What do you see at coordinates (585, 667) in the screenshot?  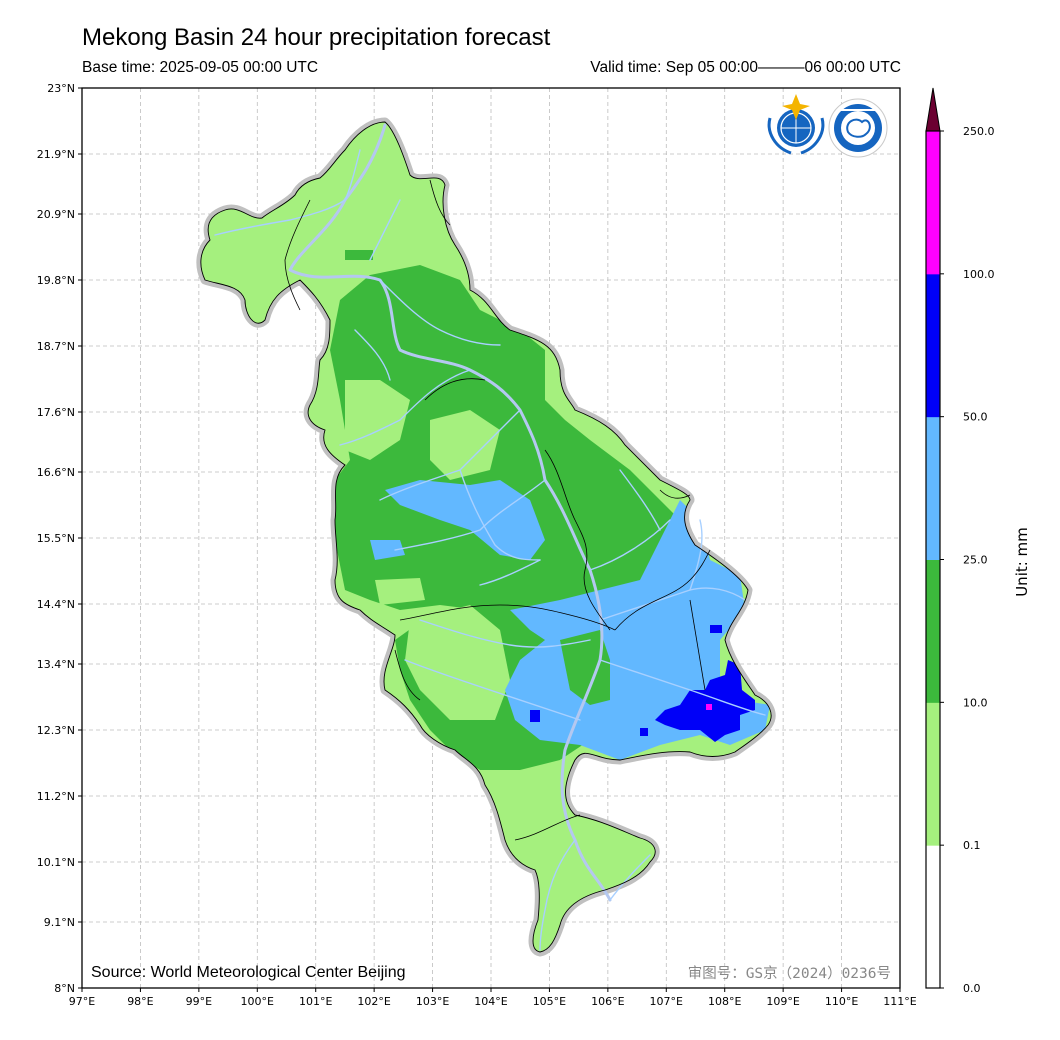 I see `precip-zone-green-inside` at bounding box center [585, 667].